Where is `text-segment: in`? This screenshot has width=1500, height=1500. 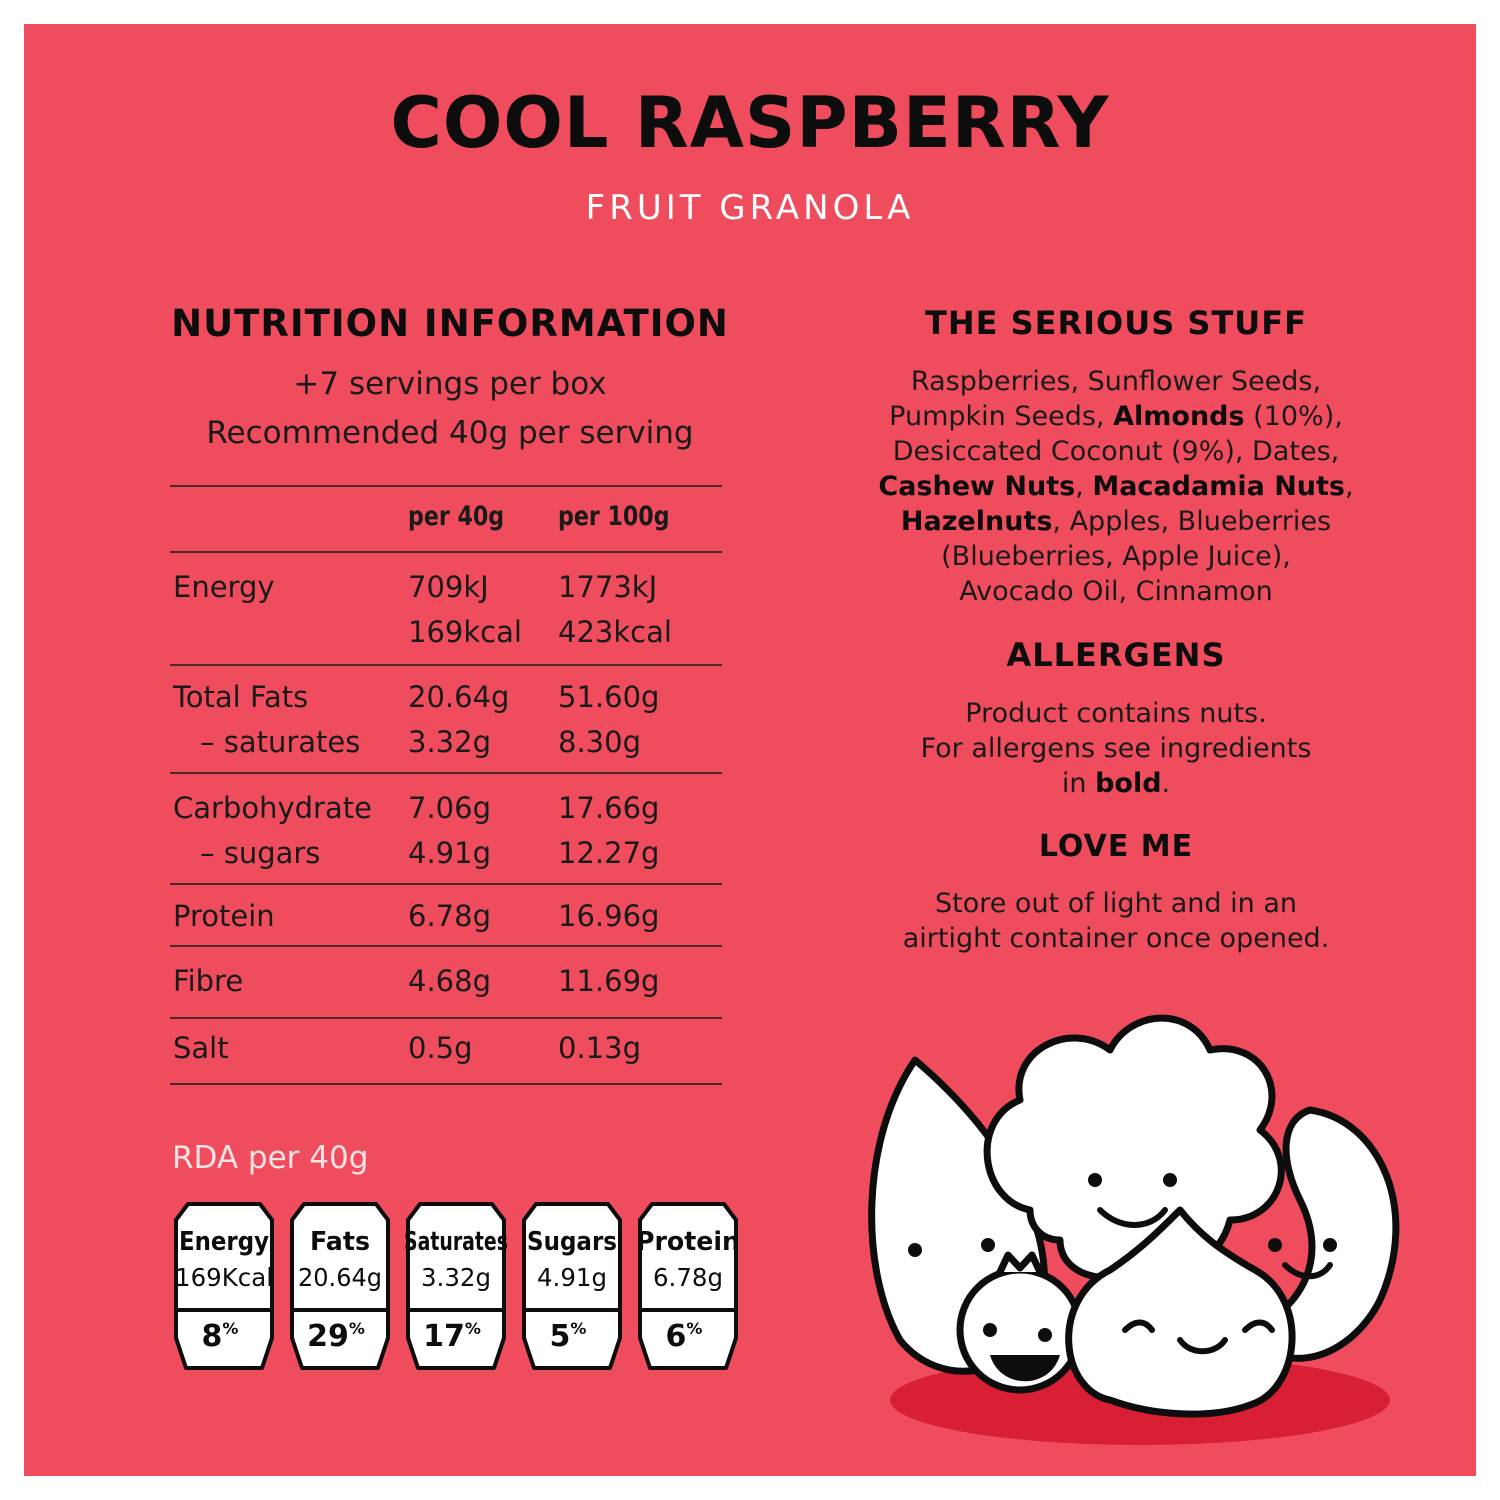 text-segment: in is located at coordinates (1078, 783).